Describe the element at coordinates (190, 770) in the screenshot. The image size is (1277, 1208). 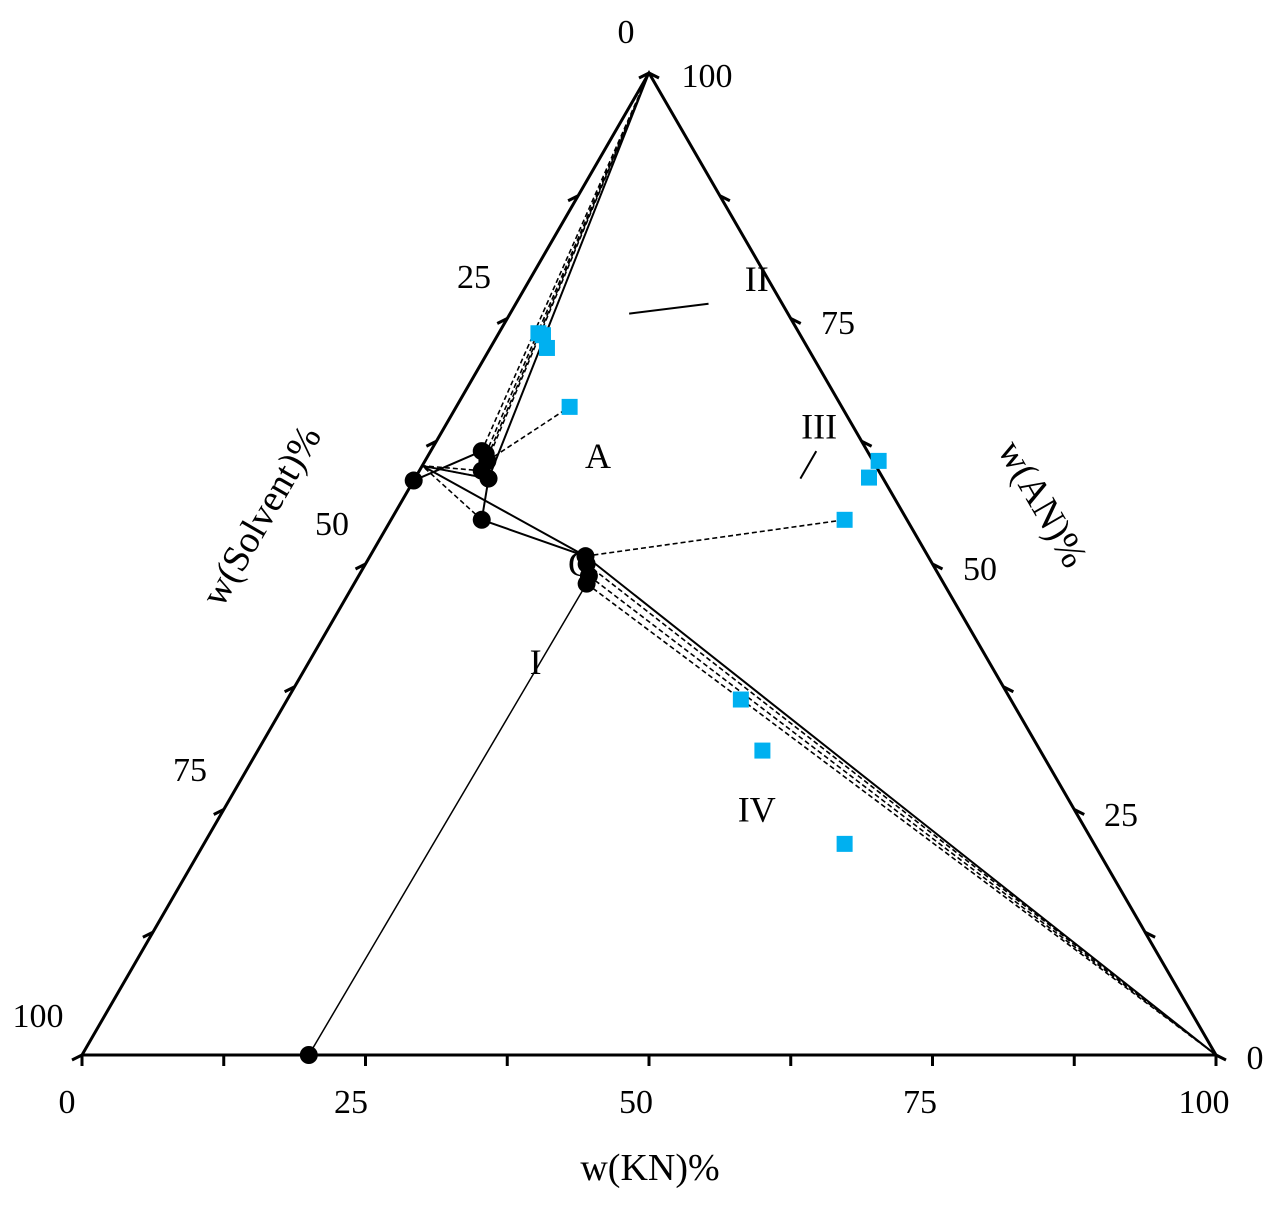
I see `left-tick-label-75: 75` at that location.